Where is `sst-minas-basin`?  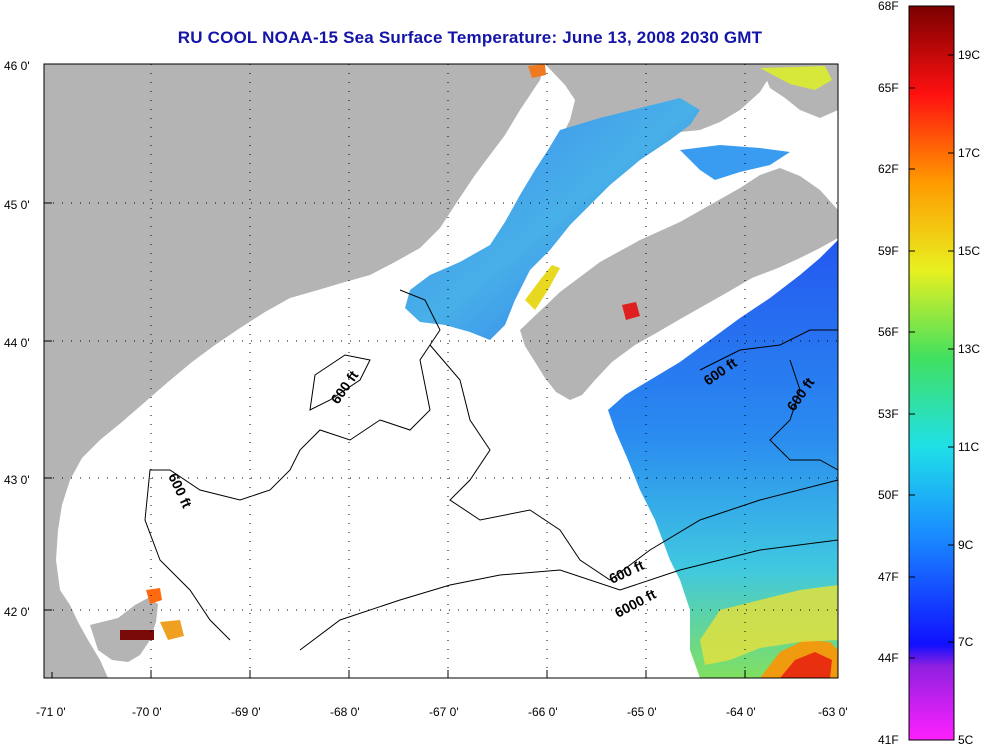
sst-minas-basin is located at coordinates (735, 162).